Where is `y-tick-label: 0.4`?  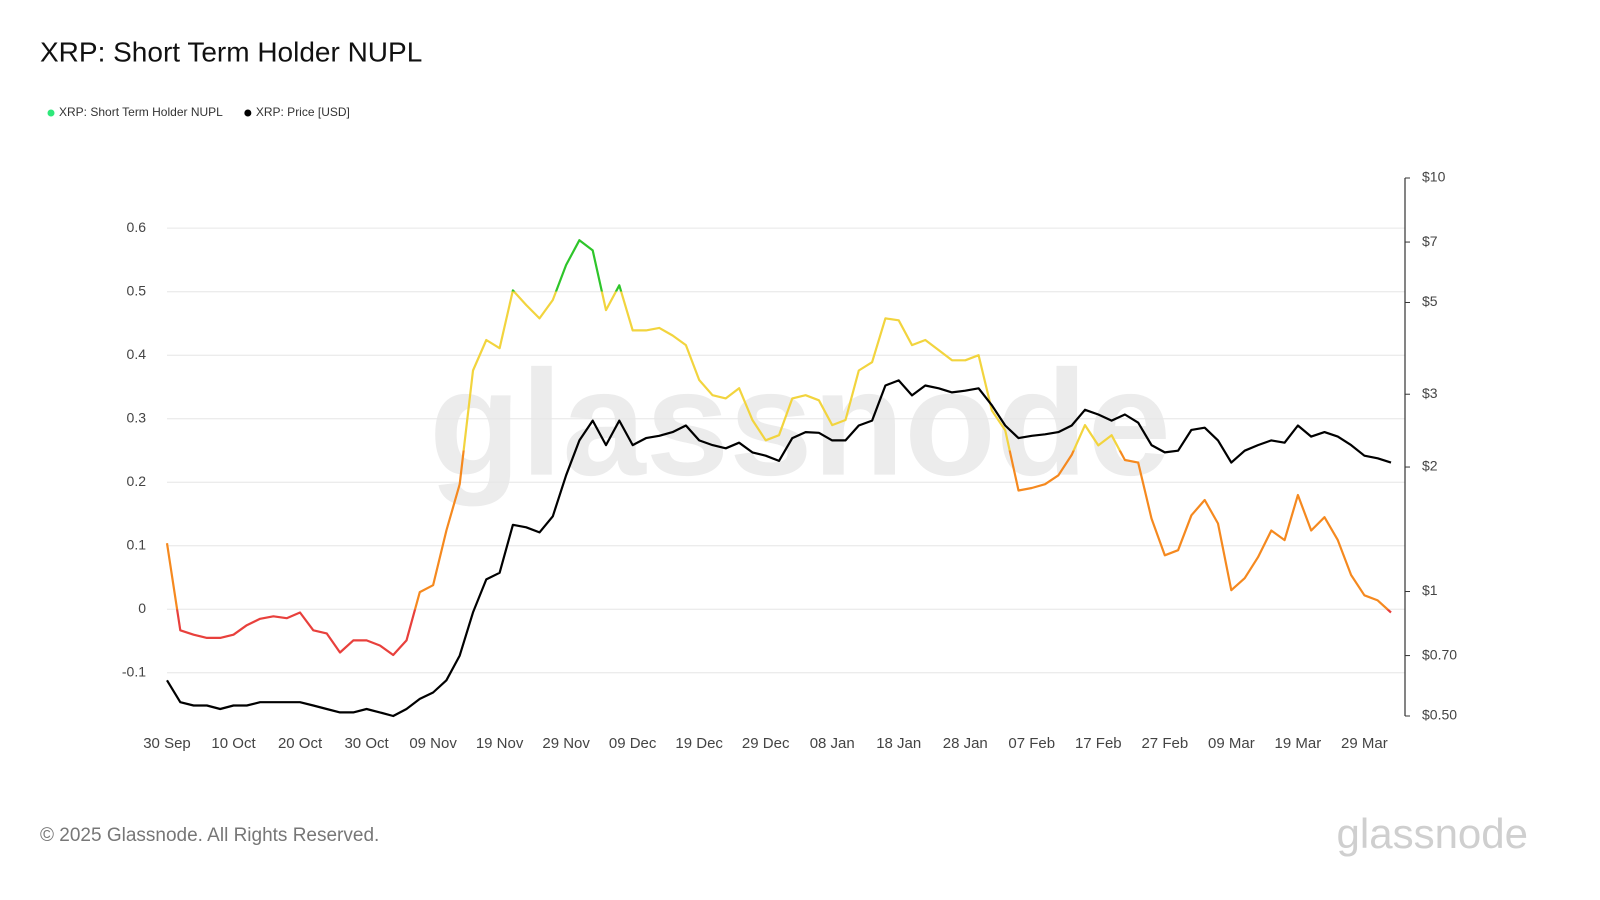
y-tick-label: 0.4 is located at coordinates (137, 354).